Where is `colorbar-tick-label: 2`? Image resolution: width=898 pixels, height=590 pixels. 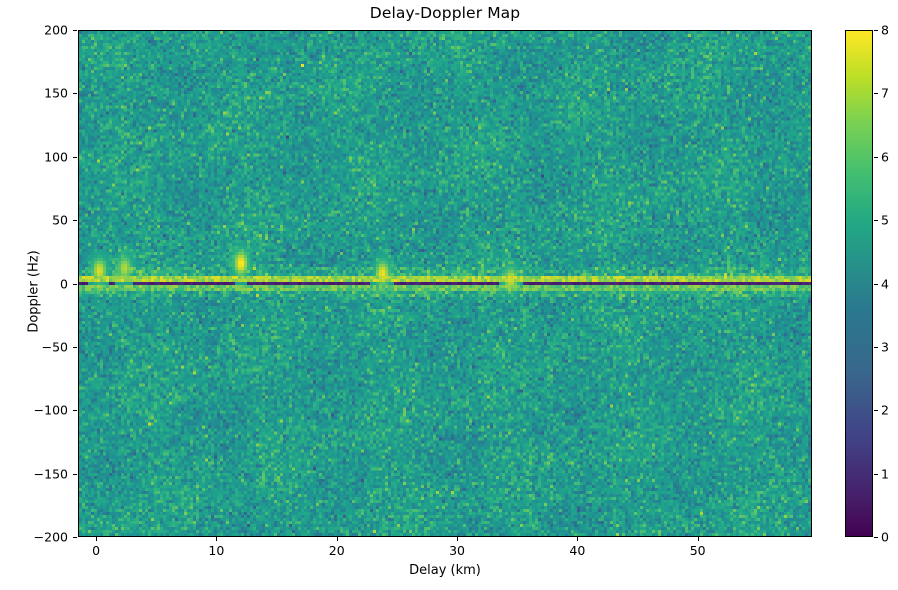
colorbar-tick-label: 2 is located at coordinates (885, 410).